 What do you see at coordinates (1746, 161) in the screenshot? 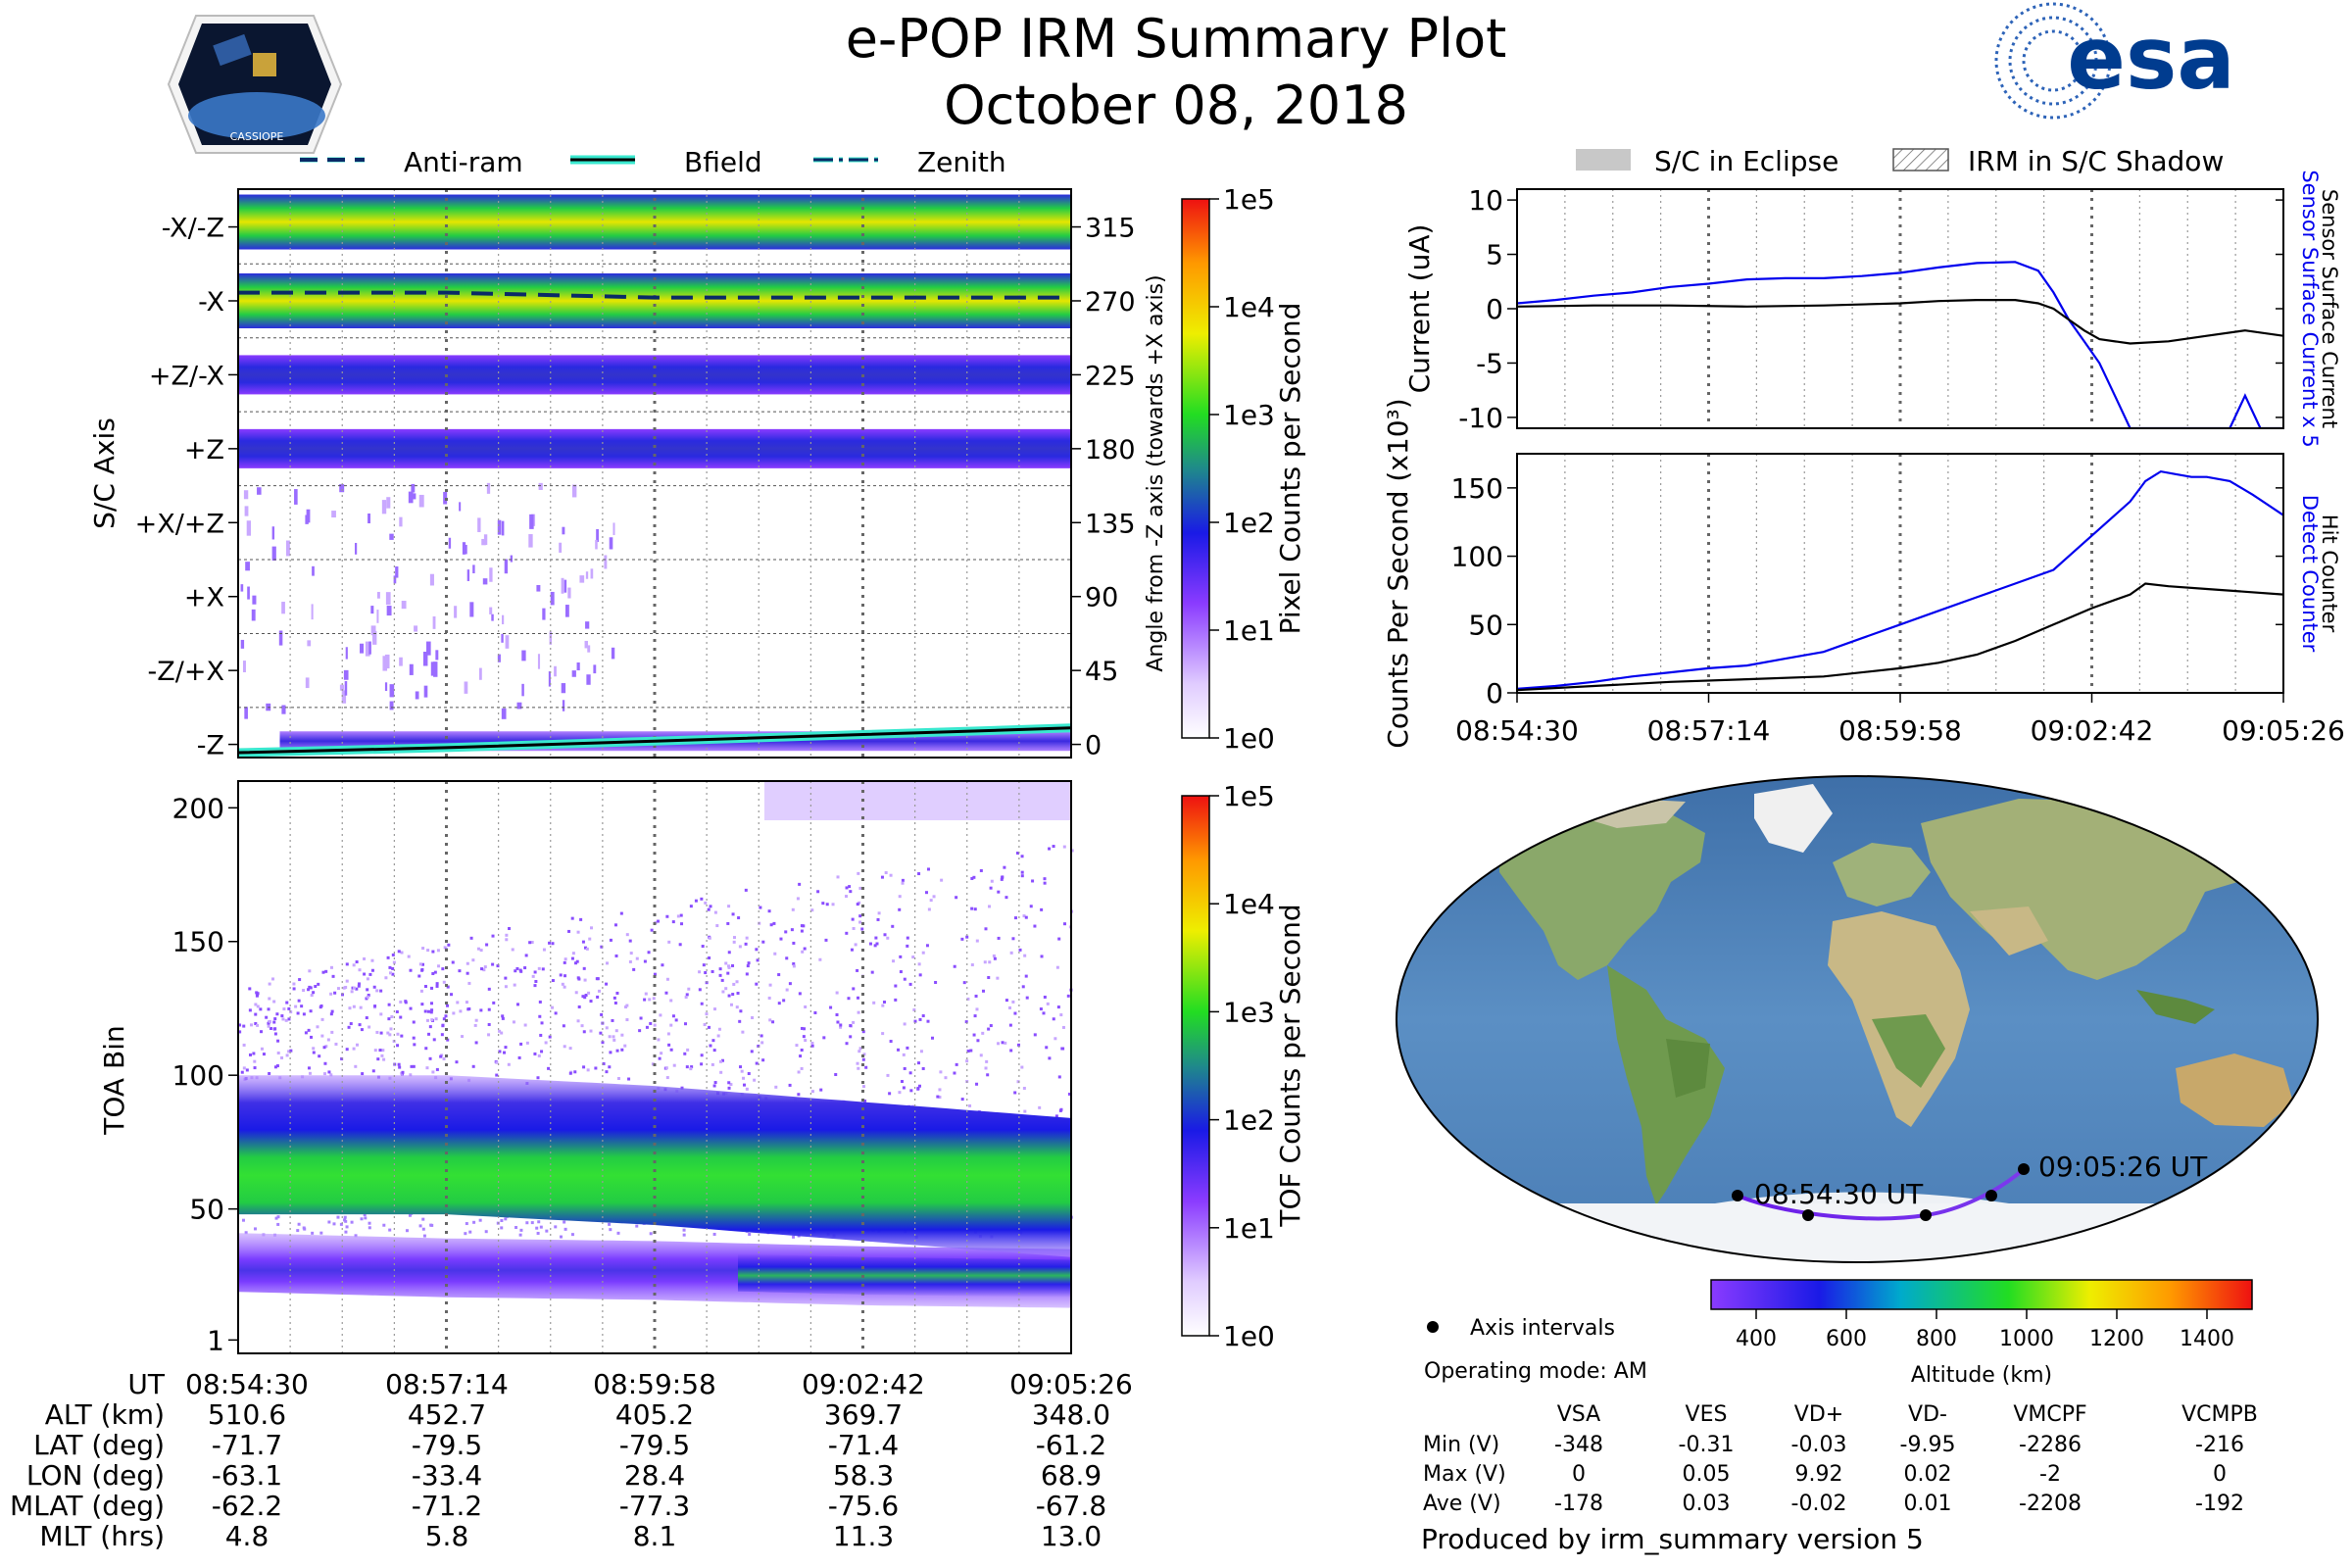
I see `legend-eclipse: S/C in Eclipse` at bounding box center [1746, 161].